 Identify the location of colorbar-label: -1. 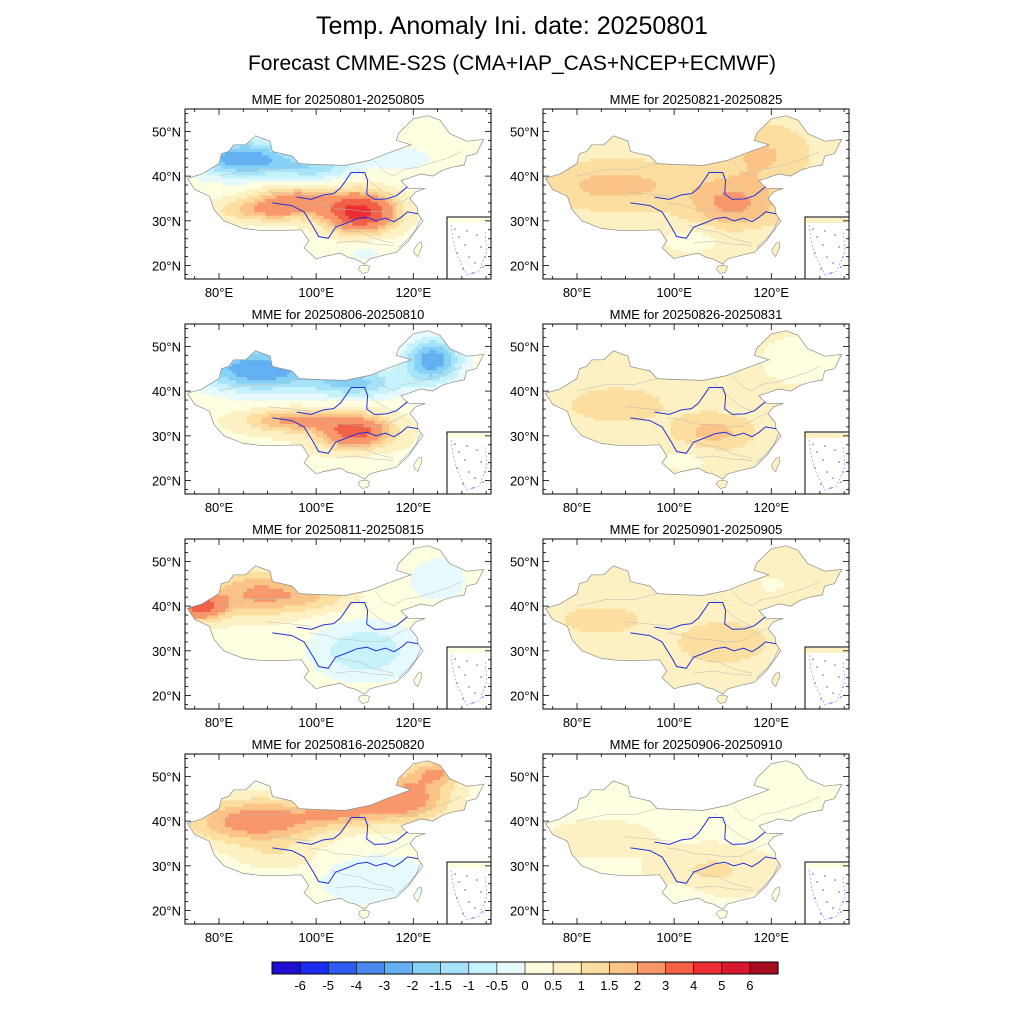
(469, 985).